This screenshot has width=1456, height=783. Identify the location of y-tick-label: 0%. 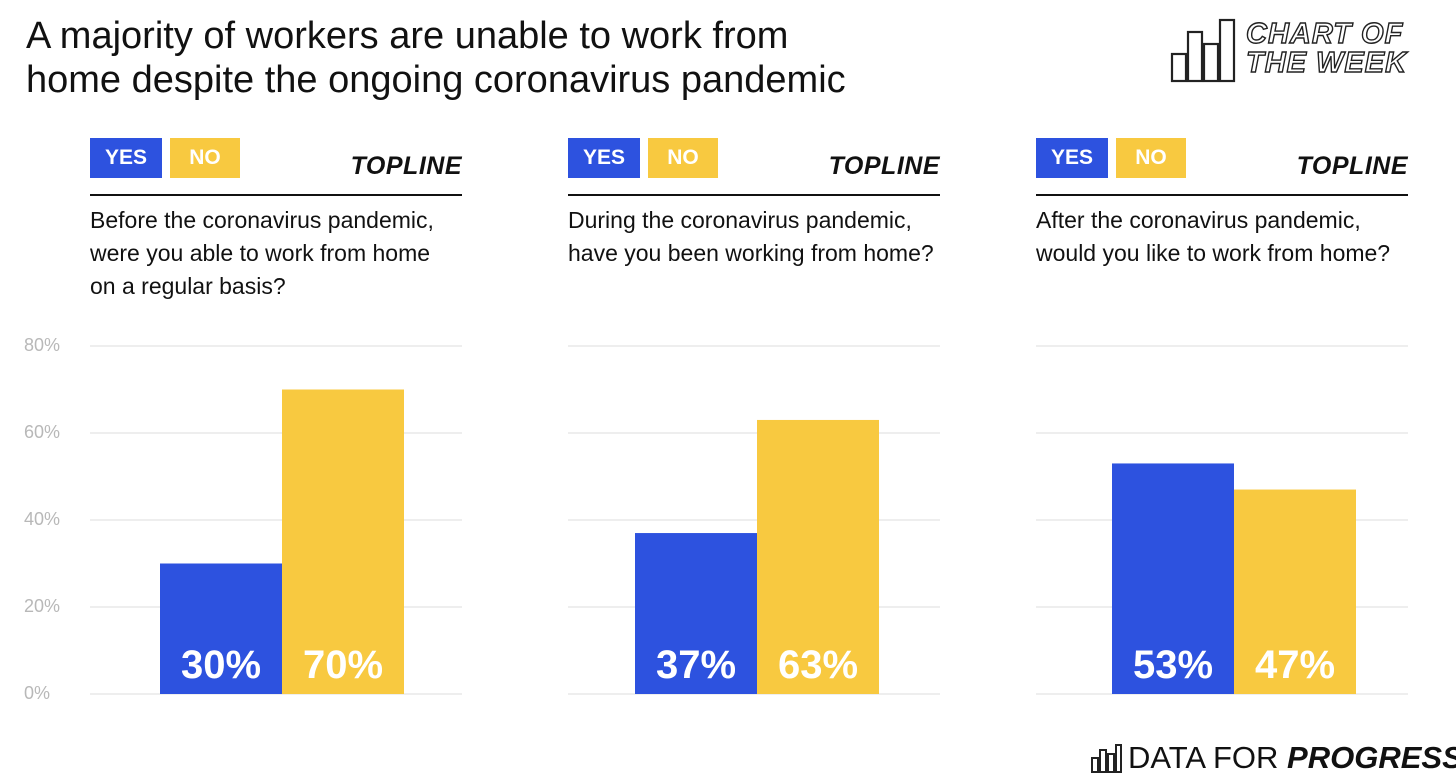
(37, 693).